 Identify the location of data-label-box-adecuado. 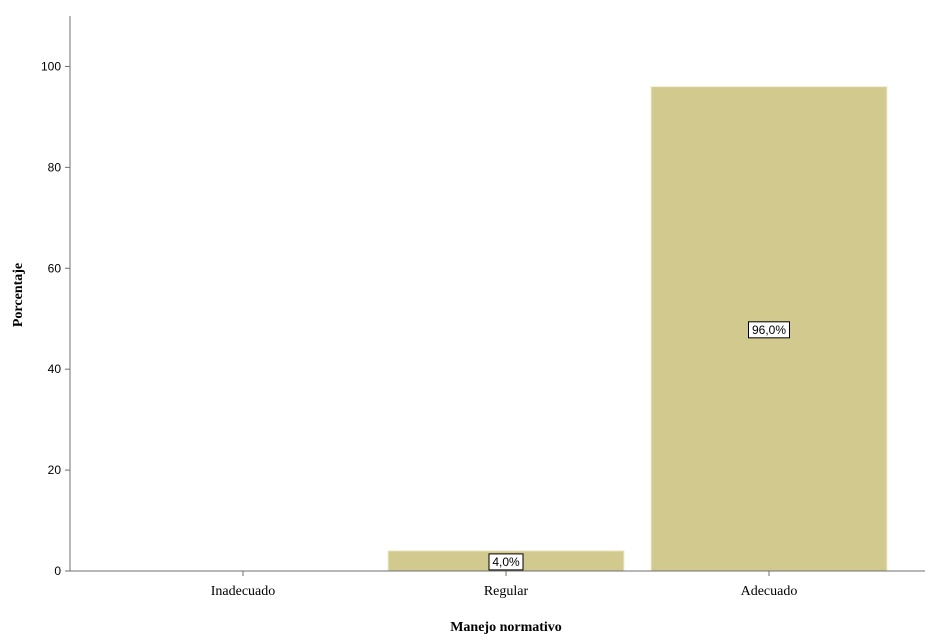
(769, 330).